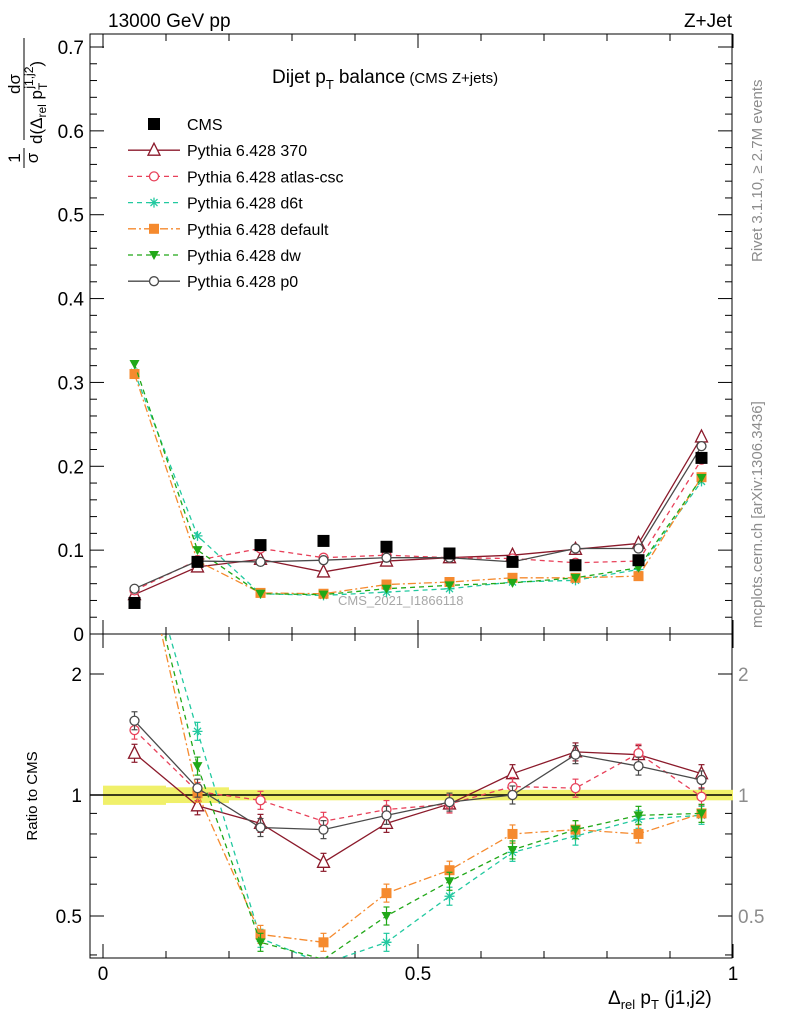  What do you see at coordinates (14, 84) in the screenshot?
I see `ylabel-dsigma: dσ` at bounding box center [14, 84].